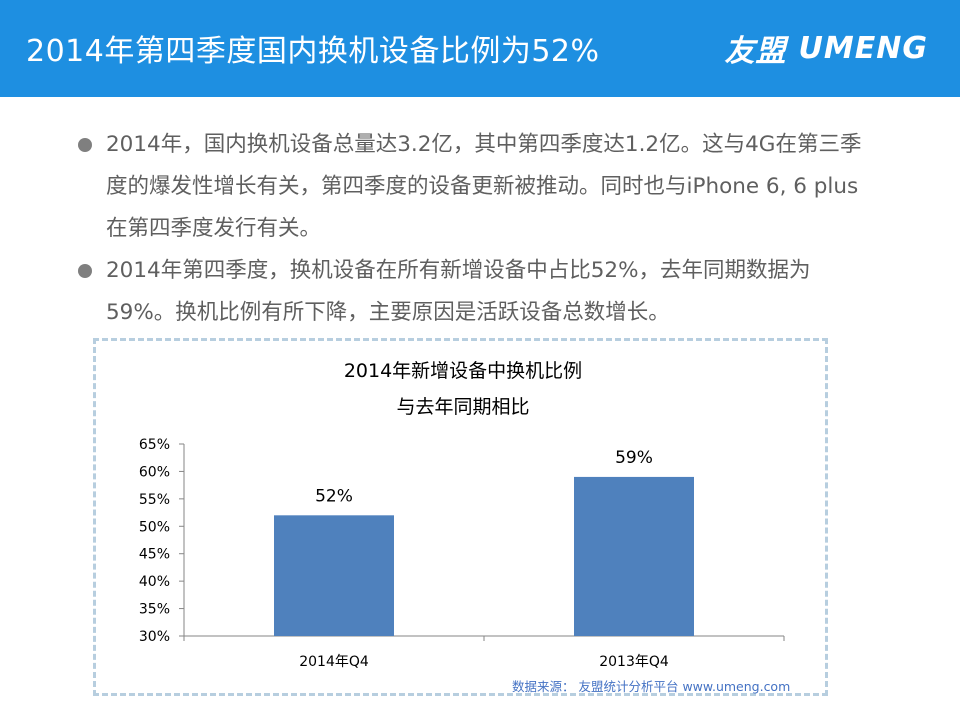 The image size is (960, 720). Describe the element at coordinates (634, 662) in the screenshot. I see `x-category-label: 2013年Q4` at that location.